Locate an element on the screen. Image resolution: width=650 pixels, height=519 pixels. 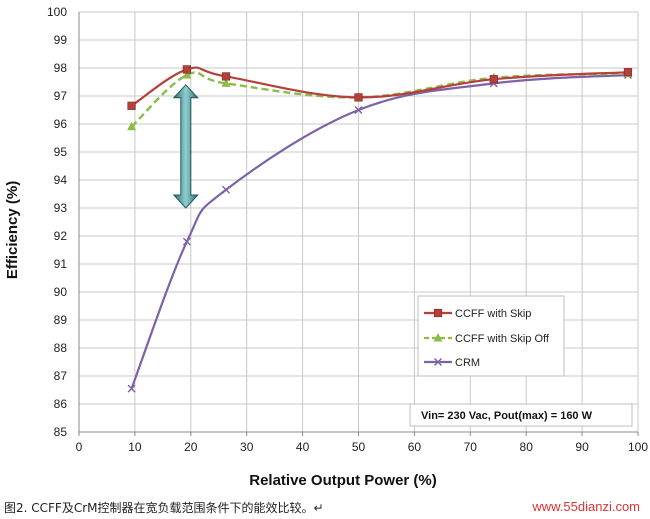
y-tick-label: 89 is located at coordinates (61, 320).